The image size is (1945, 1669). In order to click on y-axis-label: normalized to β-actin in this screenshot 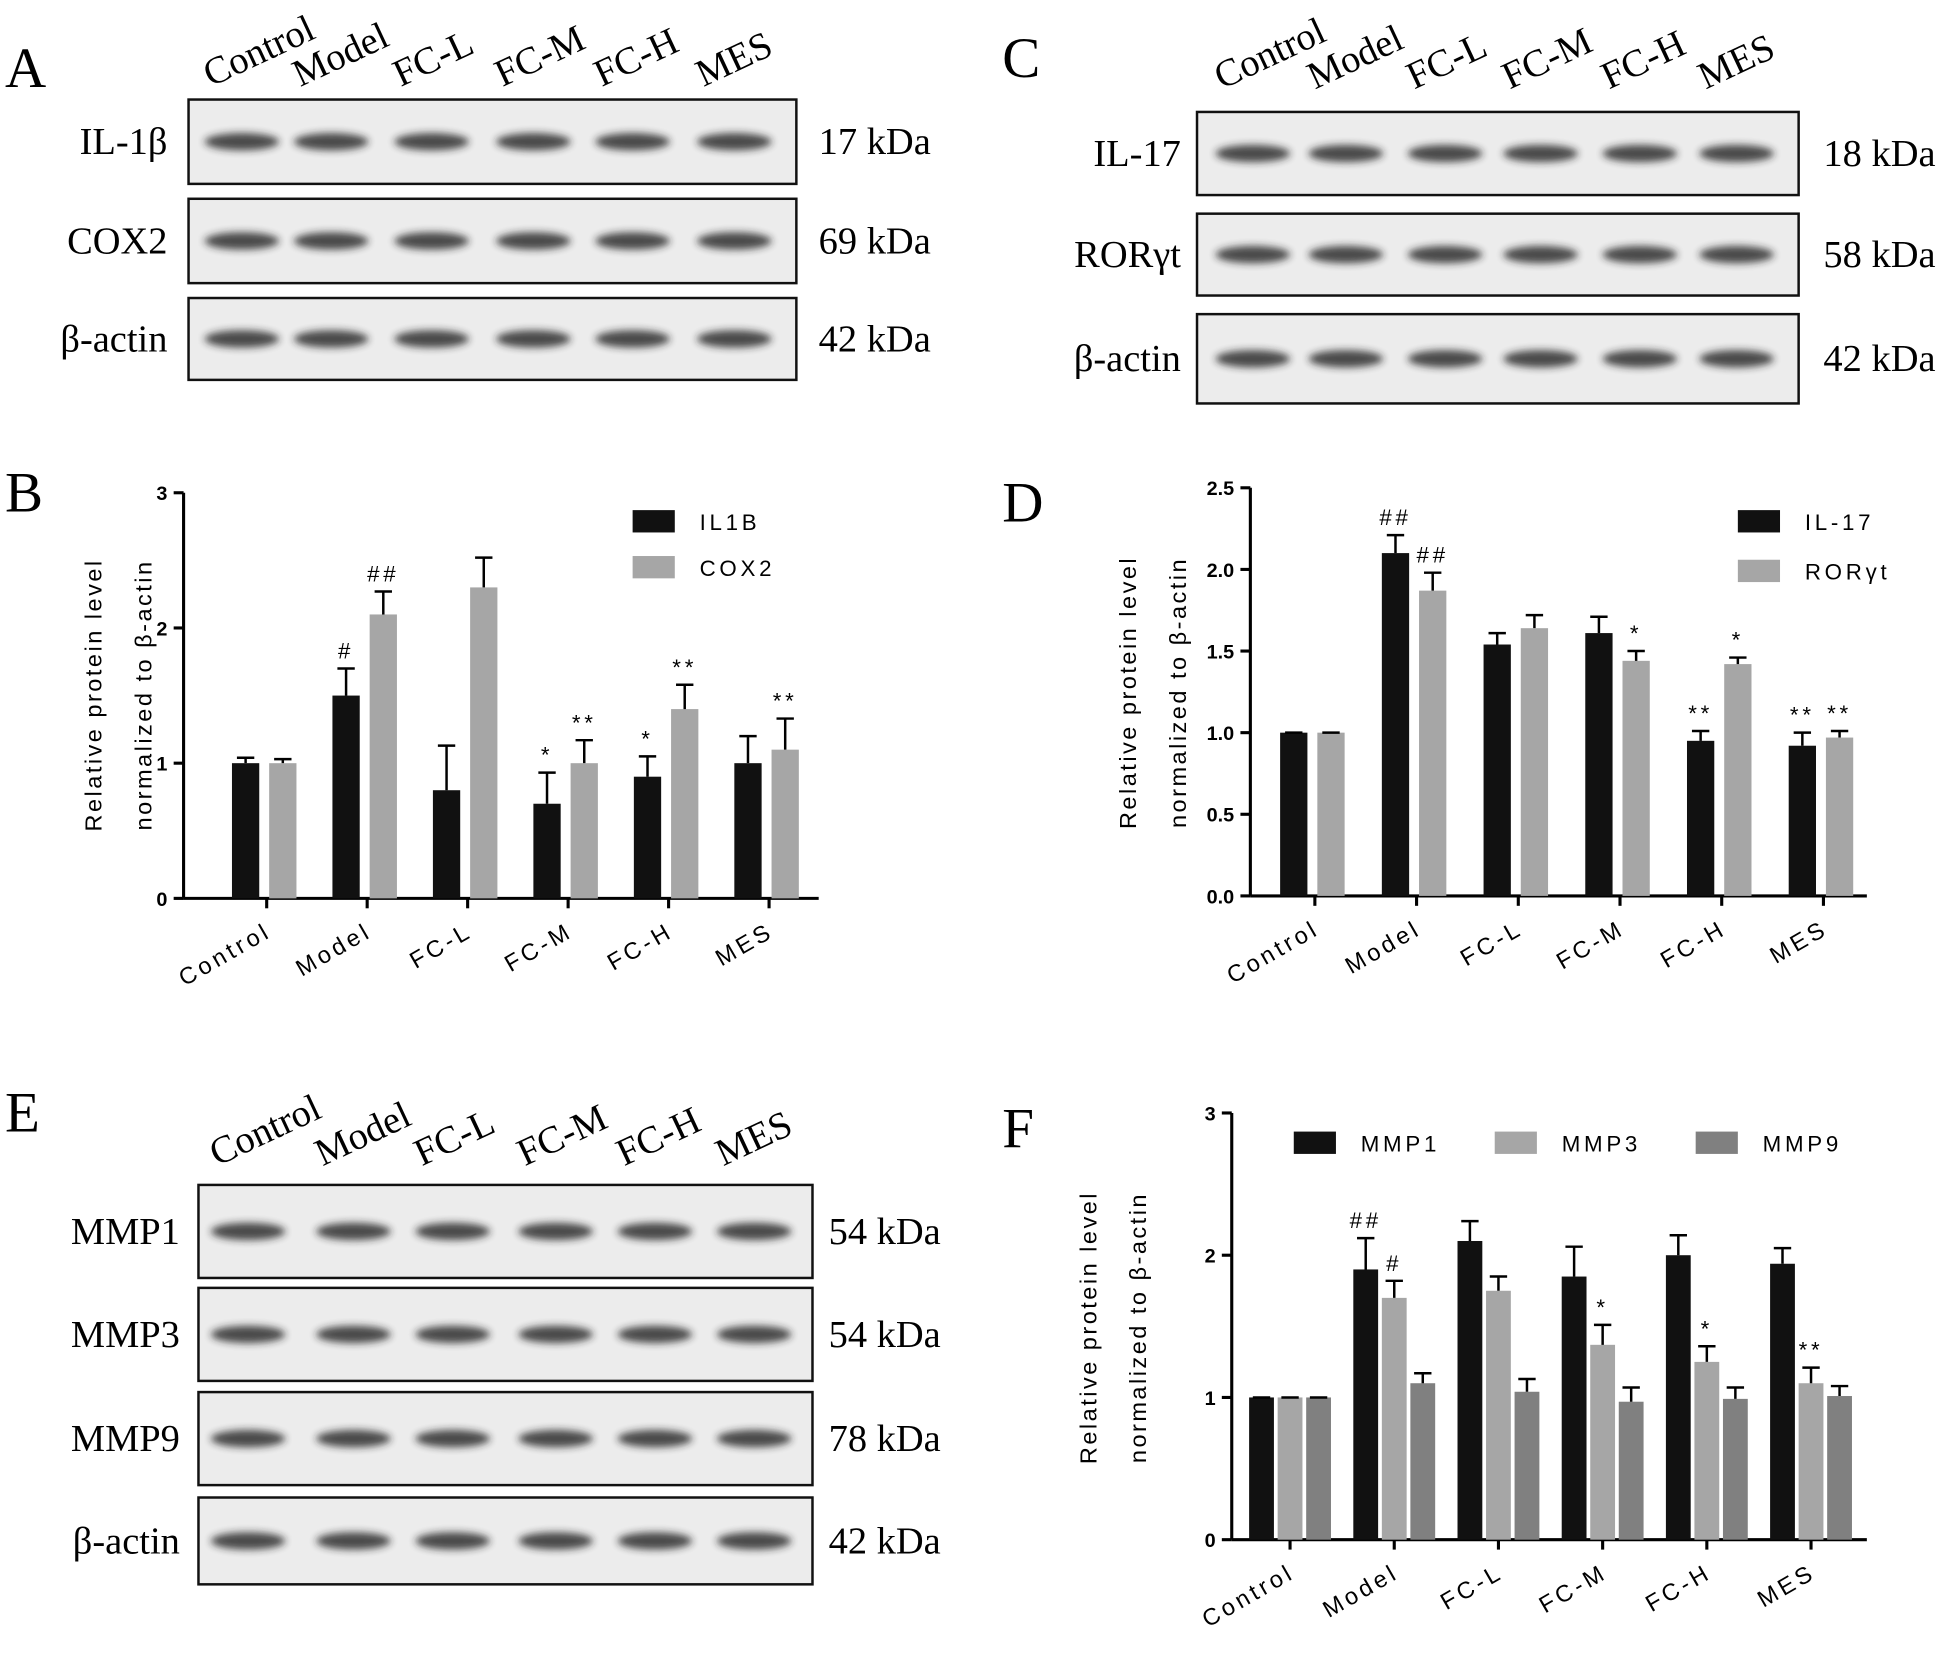, I will do `click(1138, 1327)`.